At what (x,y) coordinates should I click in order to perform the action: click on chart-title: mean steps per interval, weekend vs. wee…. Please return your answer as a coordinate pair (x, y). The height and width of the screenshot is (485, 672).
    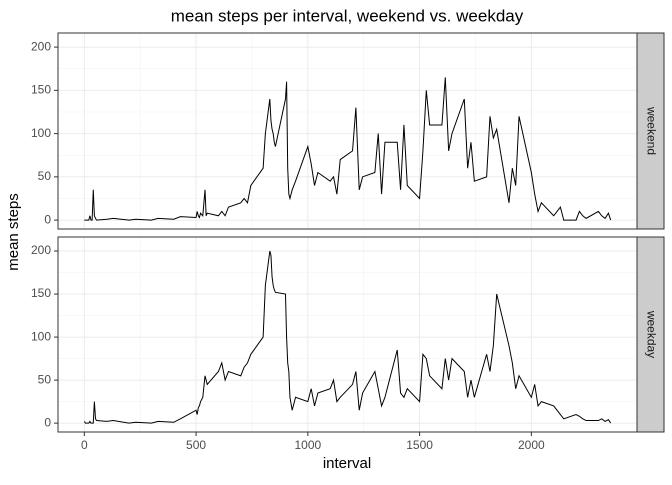
    Looking at the image, I should click on (347, 15).